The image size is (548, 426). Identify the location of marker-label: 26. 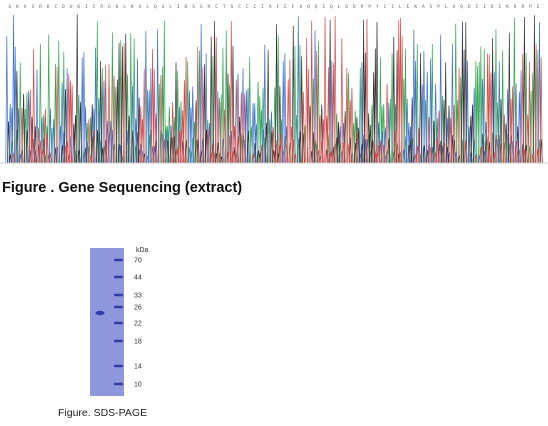
(138, 307).